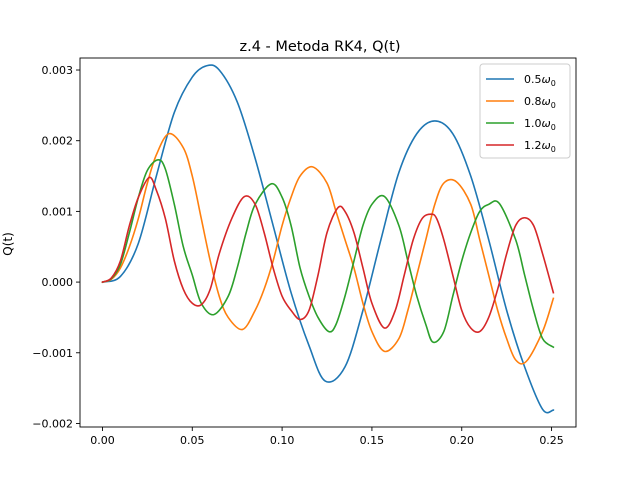 This screenshot has width=640, height=484. I want to click on x-tick-label: 0.10, so click(282, 440).